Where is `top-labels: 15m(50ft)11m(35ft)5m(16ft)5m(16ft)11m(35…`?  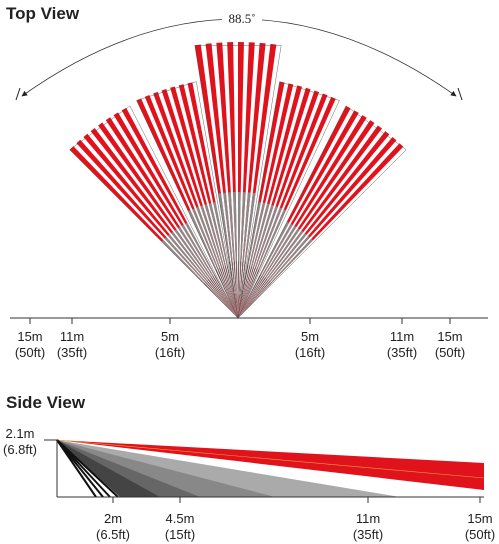
top-labels: 15m(50ft)11m(35ft)5m(16ft)5m(16ft)11m(35… is located at coordinates (240, 339).